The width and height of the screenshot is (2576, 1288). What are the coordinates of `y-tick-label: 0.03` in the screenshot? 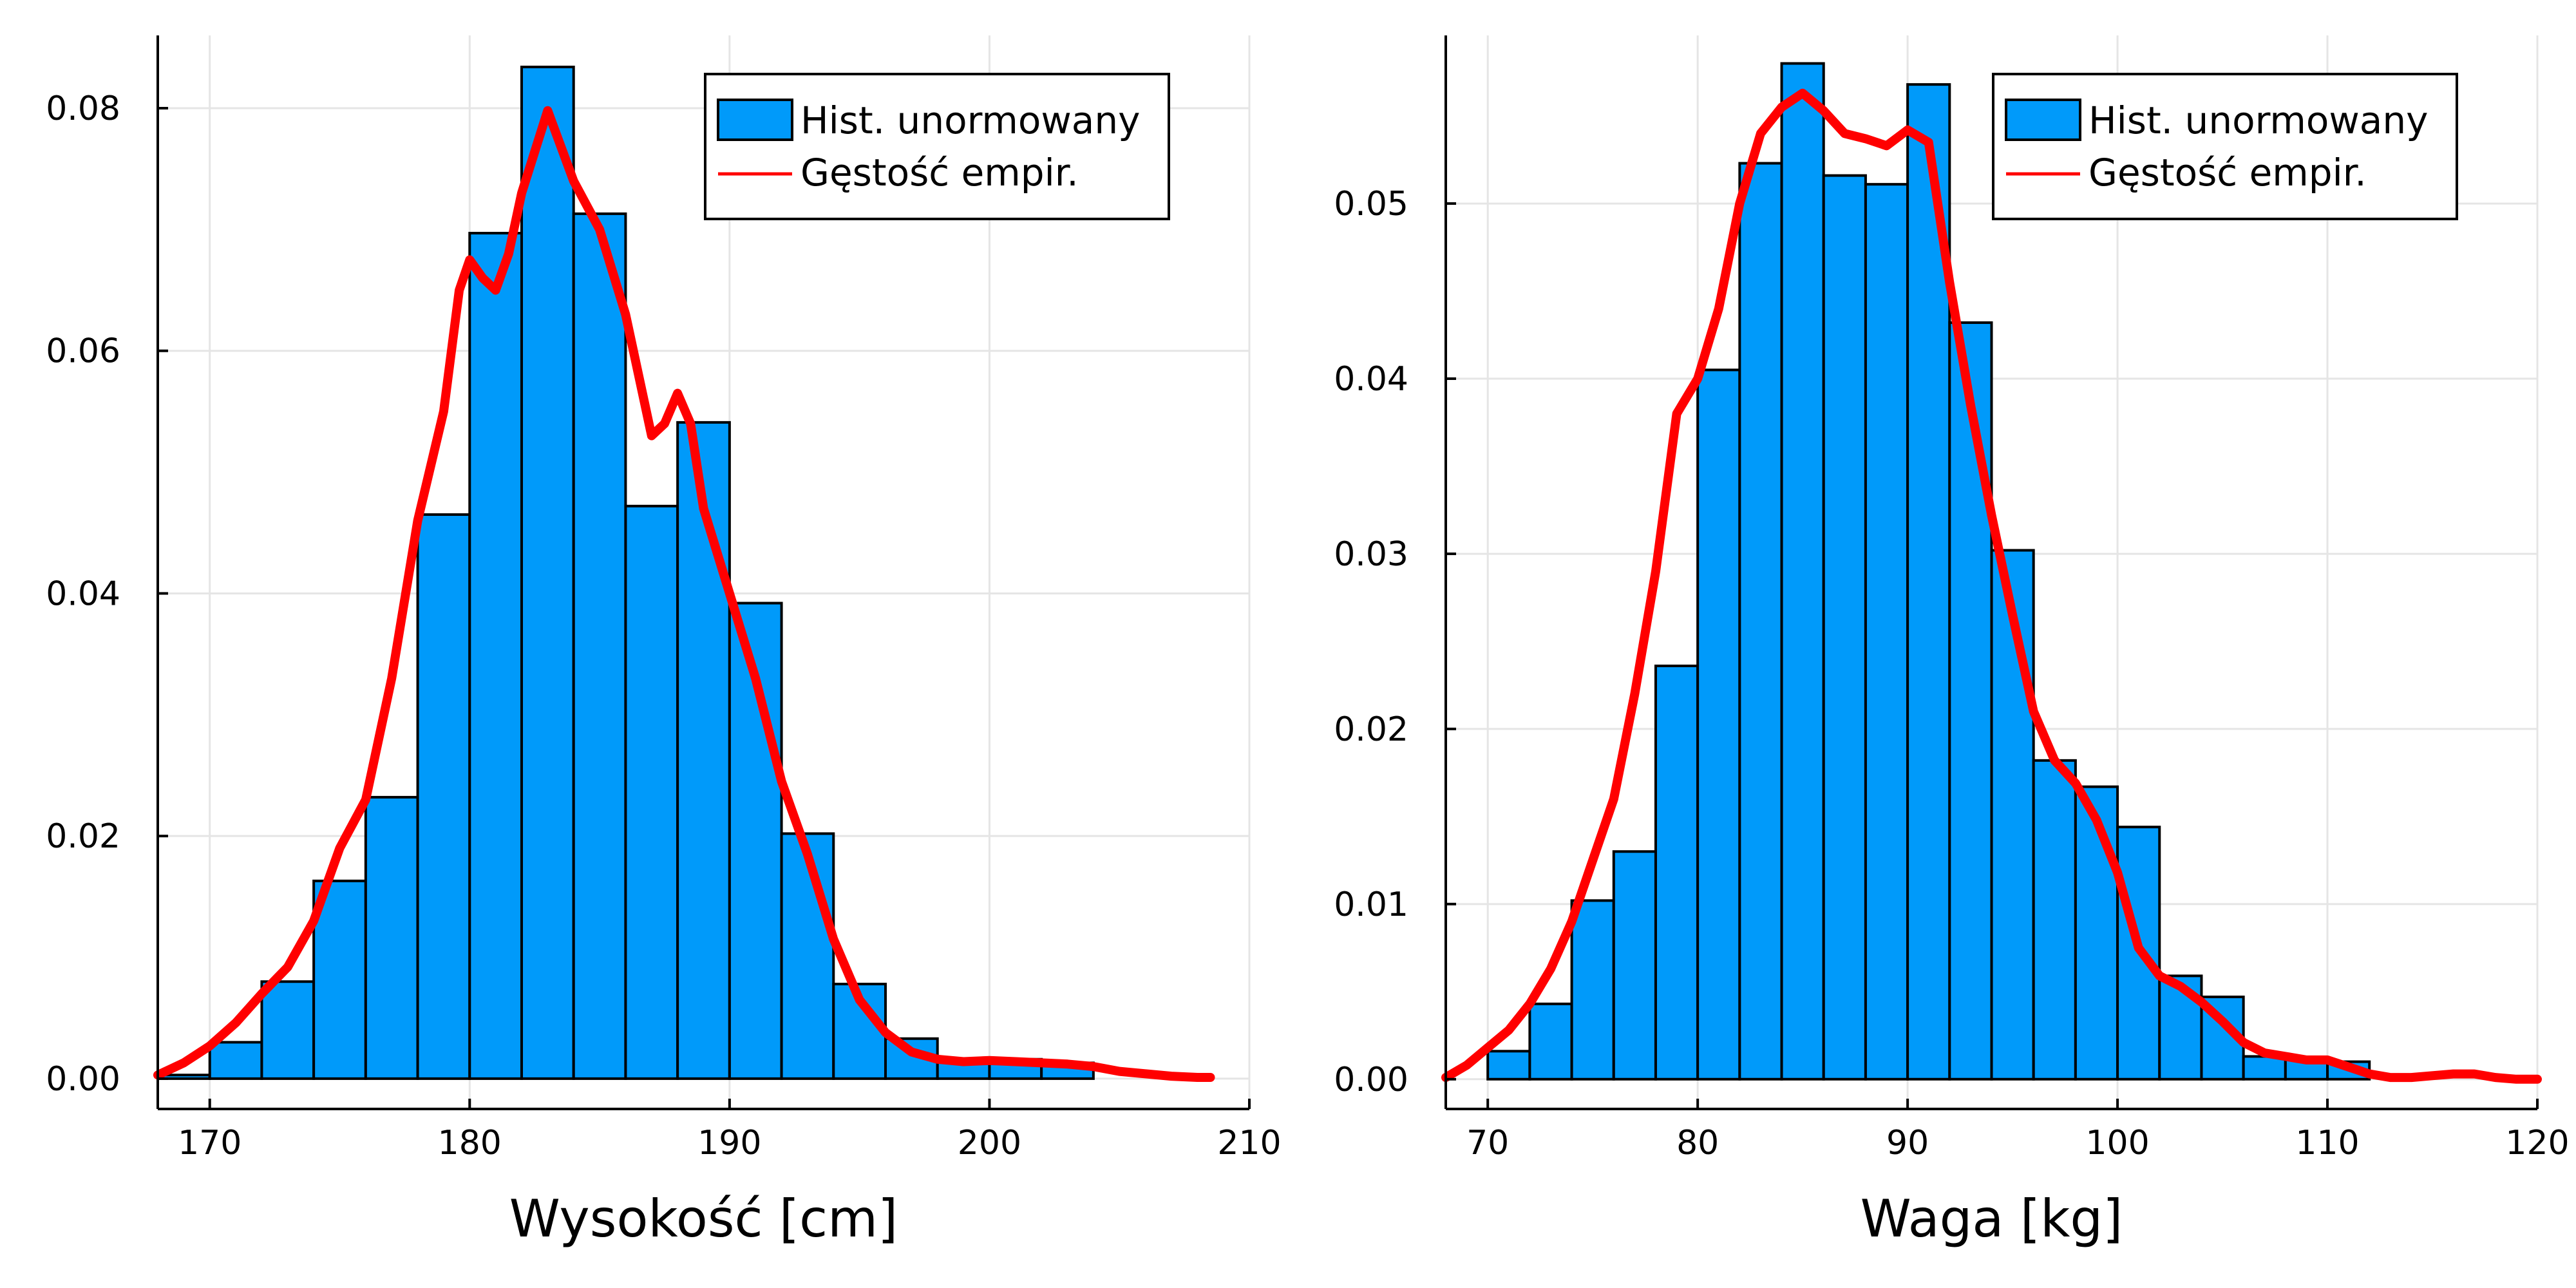 It's located at (1371, 554).